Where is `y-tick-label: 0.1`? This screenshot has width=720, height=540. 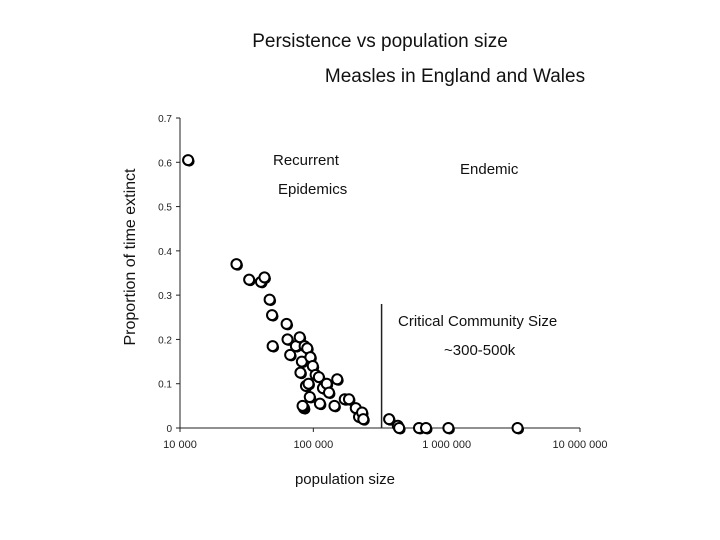
y-tick-label: 0.1 is located at coordinates (165, 385).